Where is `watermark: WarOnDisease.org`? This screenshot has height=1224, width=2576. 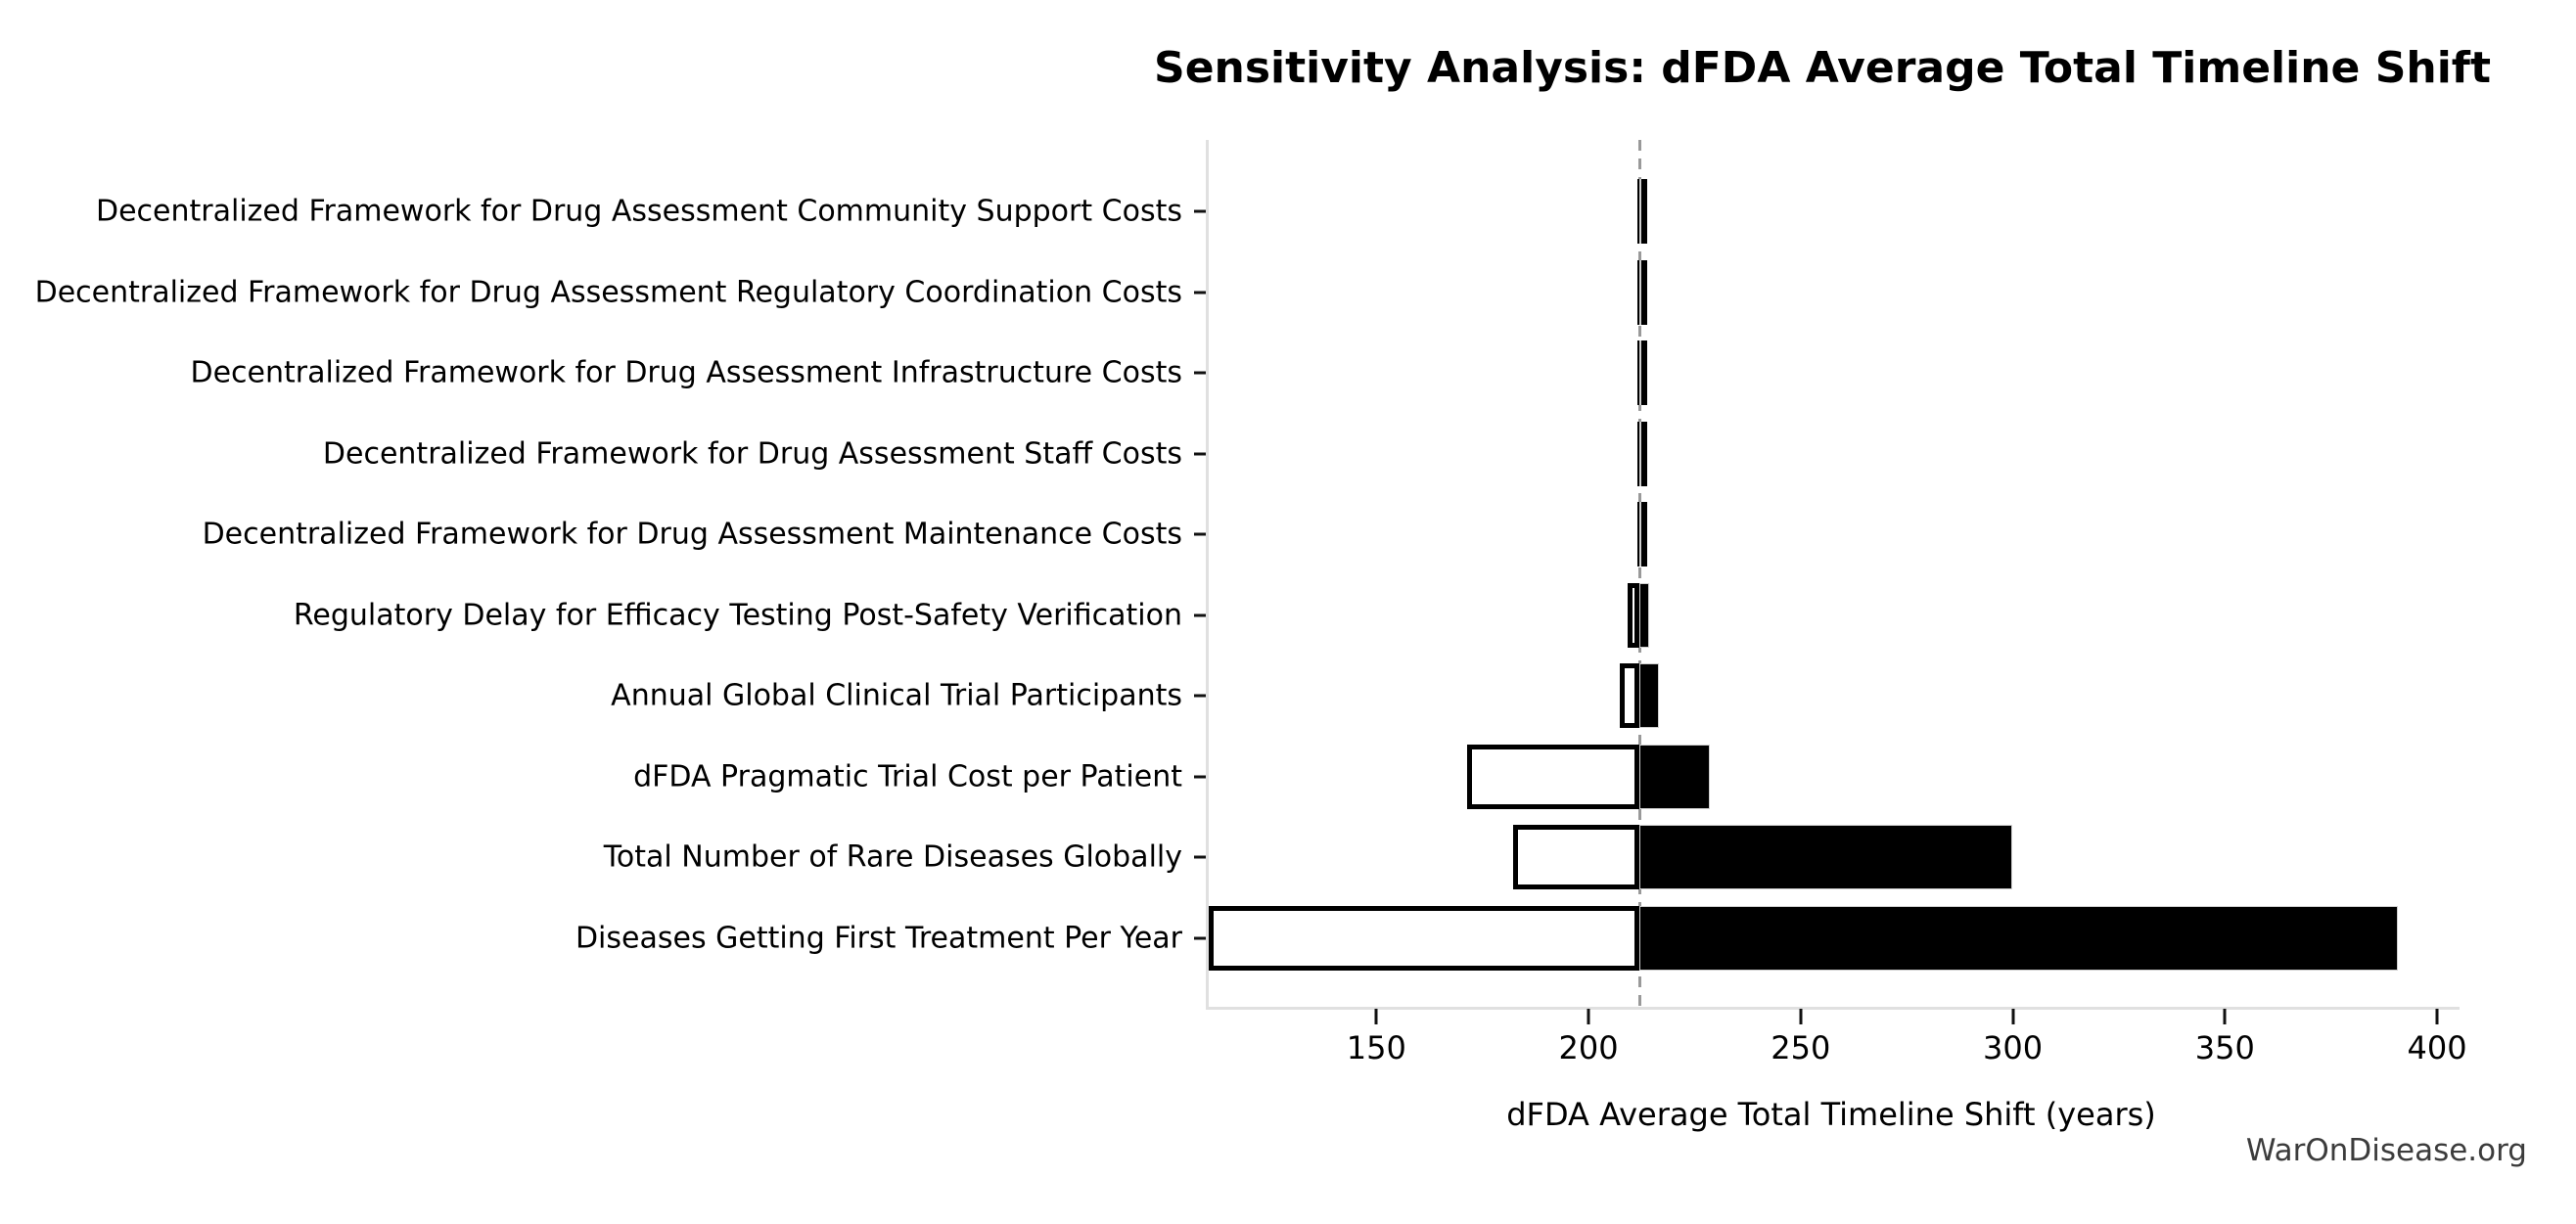
watermark: WarOnDisease.org is located at coordinates (2386, 1150).